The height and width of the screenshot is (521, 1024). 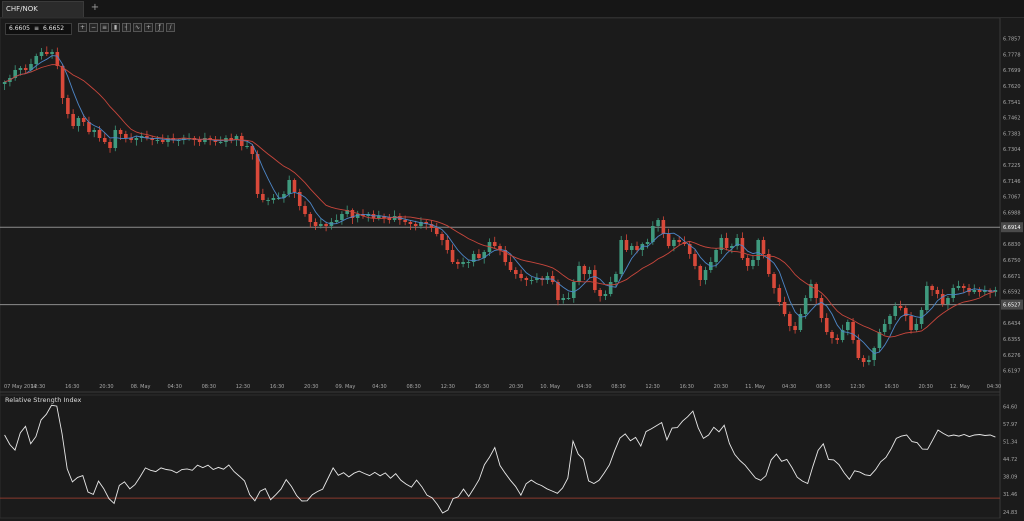 What do you see at coordinates (159, 27) in the screenshot?
I see `indicators-icon: ƒ` at bounding box center [159, 27].